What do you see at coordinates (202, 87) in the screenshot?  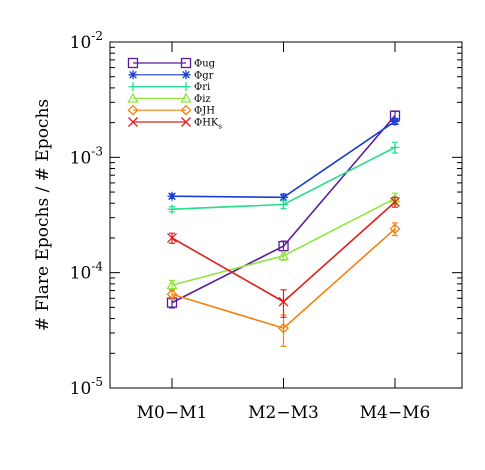 I see `legend-label: Φri` at bounding box center [202, 87].